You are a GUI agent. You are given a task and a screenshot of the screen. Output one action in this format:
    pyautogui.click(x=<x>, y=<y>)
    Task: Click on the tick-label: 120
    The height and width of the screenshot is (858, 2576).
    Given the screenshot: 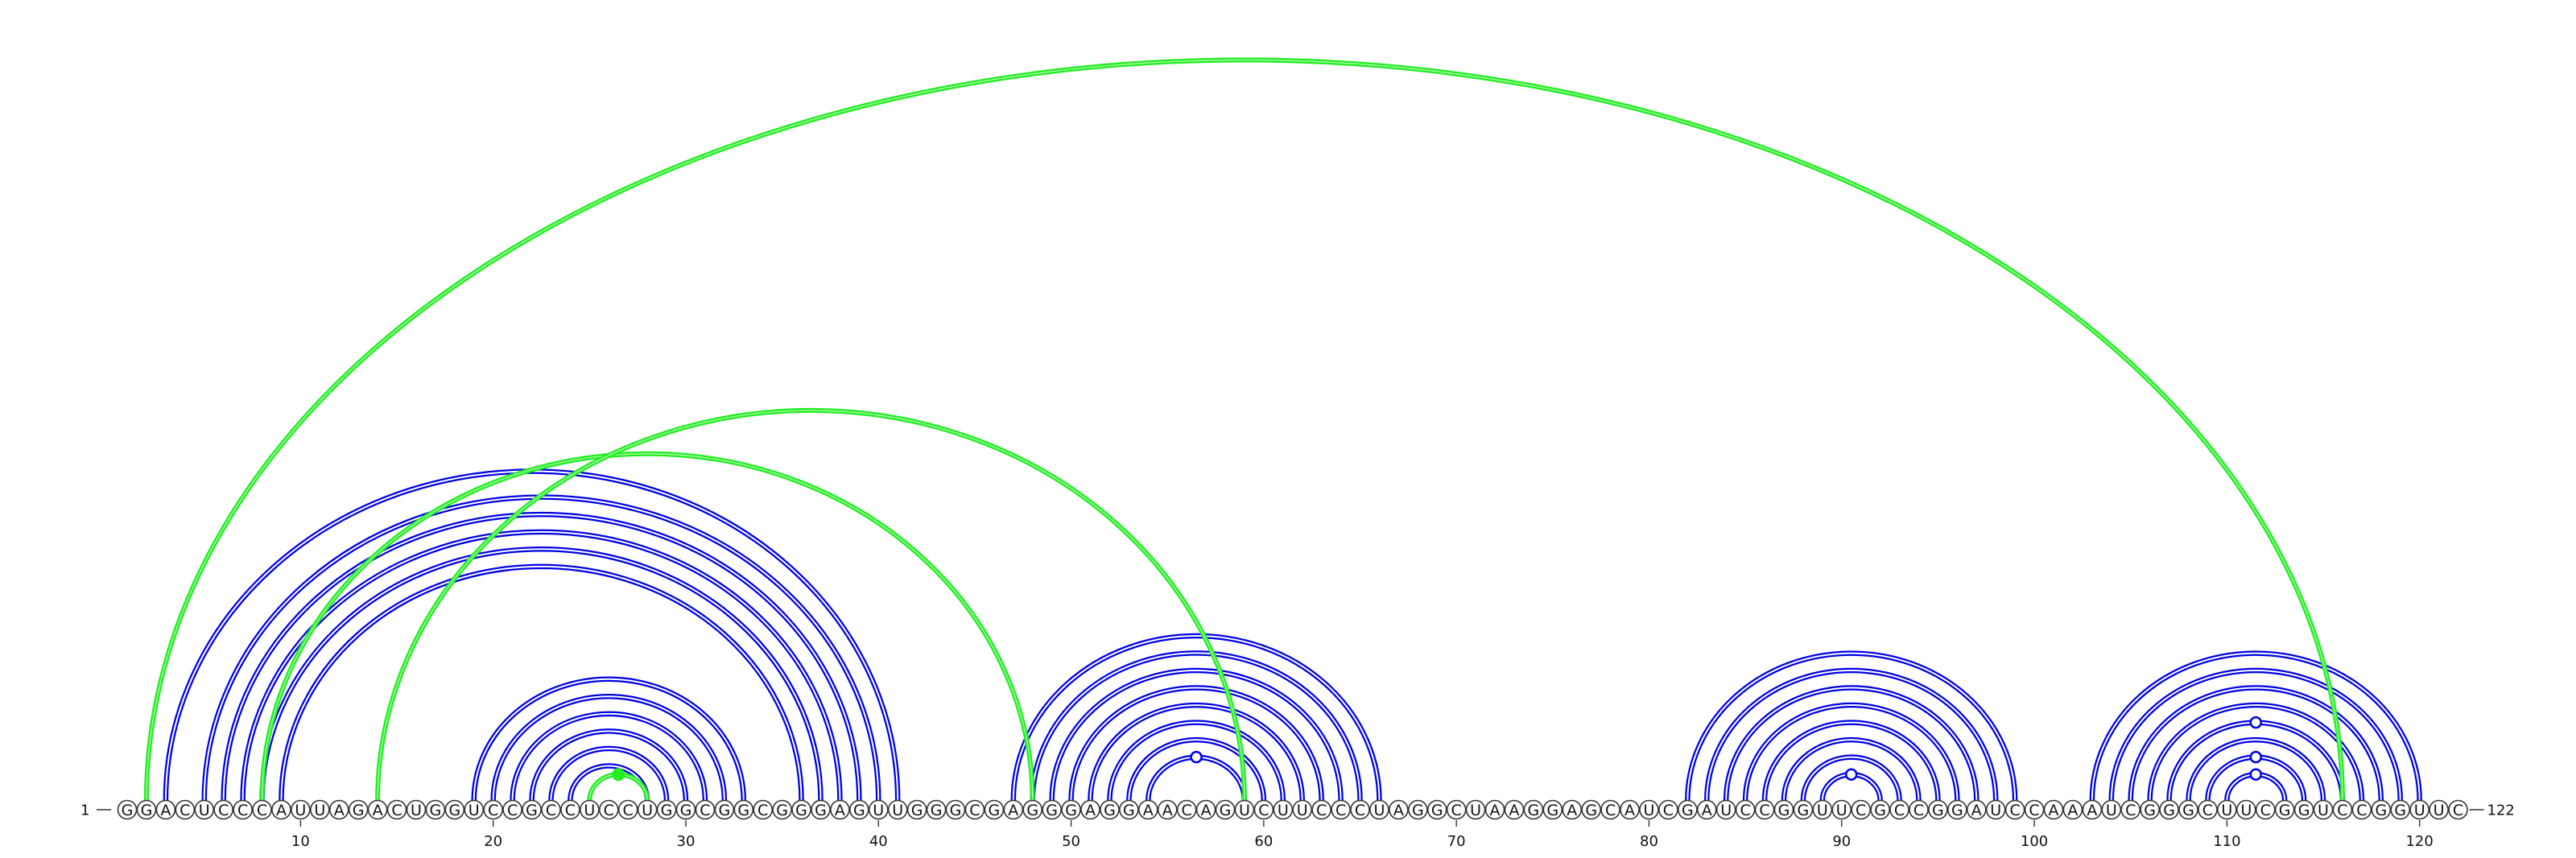 What is the action you would take?
    pyautogui.click(x=2419, y=841)
    